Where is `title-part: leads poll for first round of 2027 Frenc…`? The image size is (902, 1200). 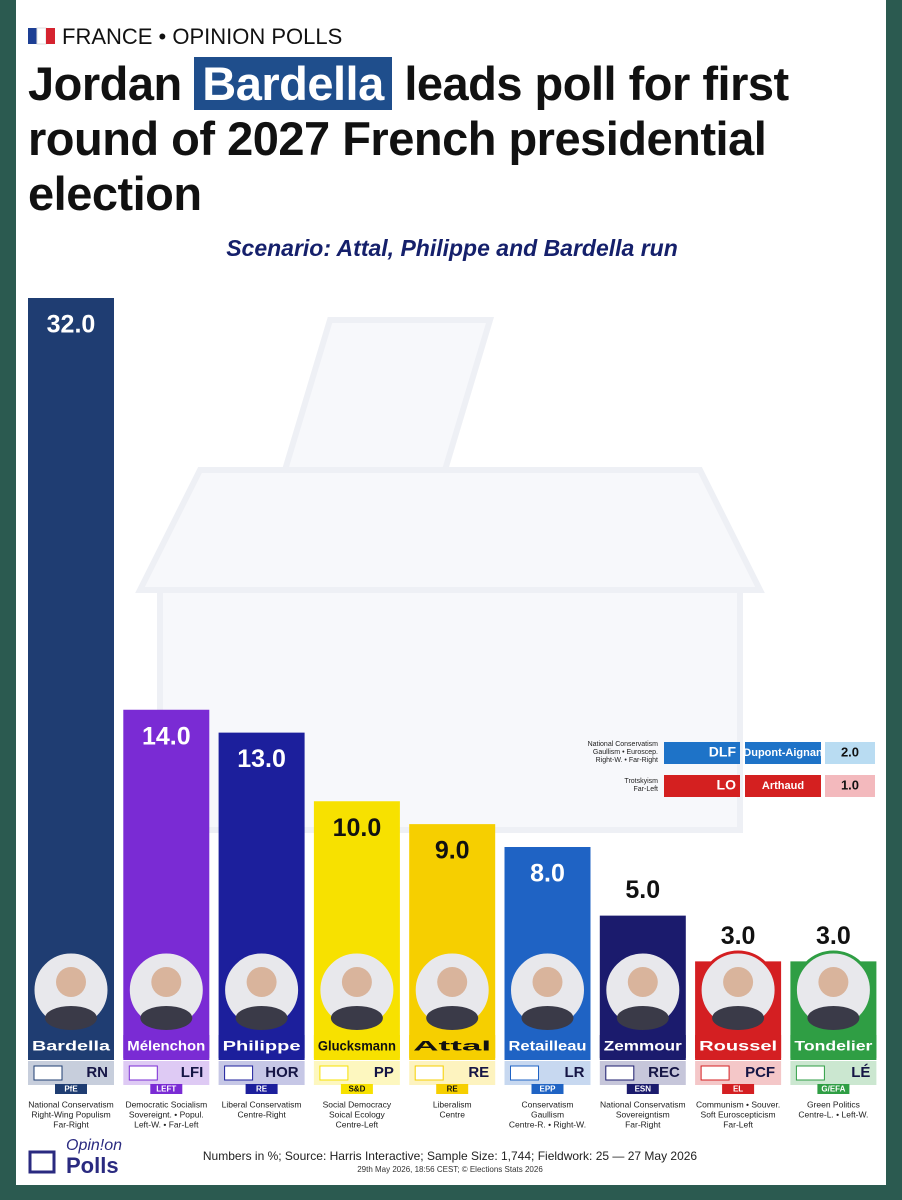
title-part: leads poll for first round of 2027 Frenc… is located at coordinates (408, 138).